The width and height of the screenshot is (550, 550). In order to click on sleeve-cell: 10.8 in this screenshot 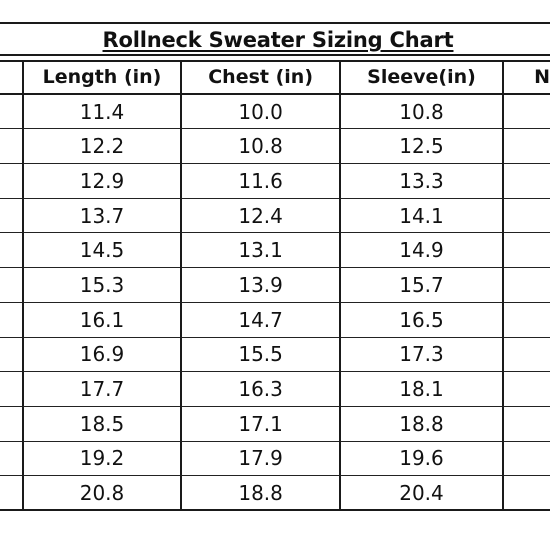, I will do `click(420, 112)`.